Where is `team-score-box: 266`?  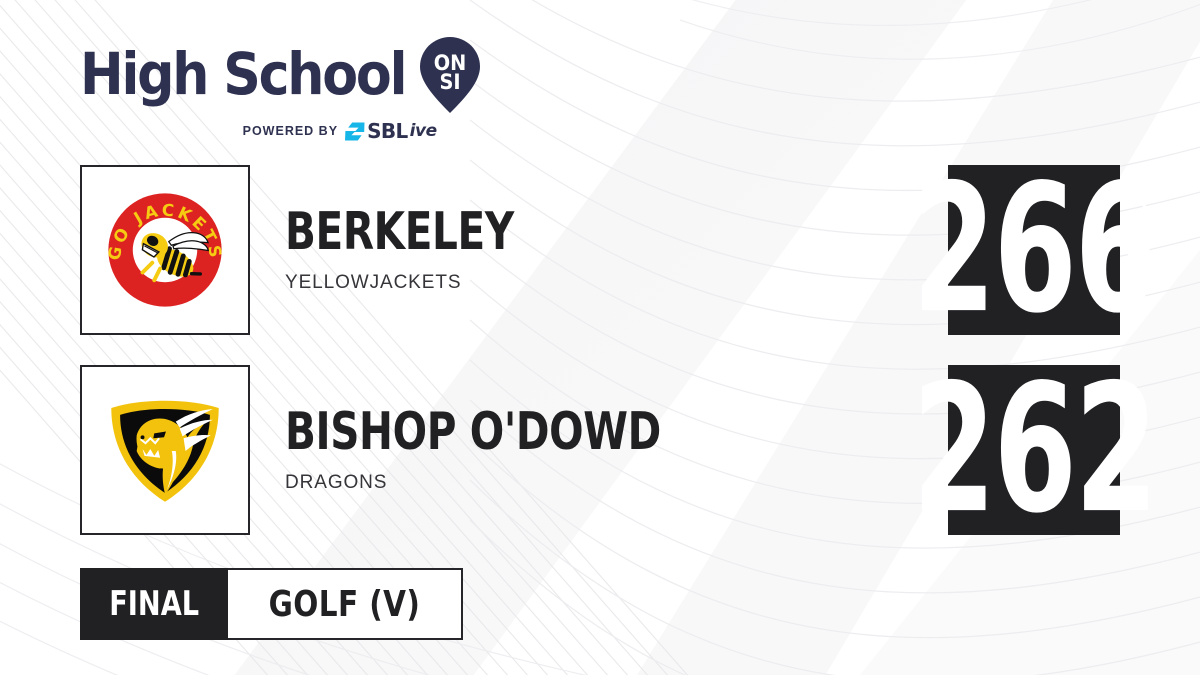
team-score-box: 266 is located at coordinates (1035, 250).